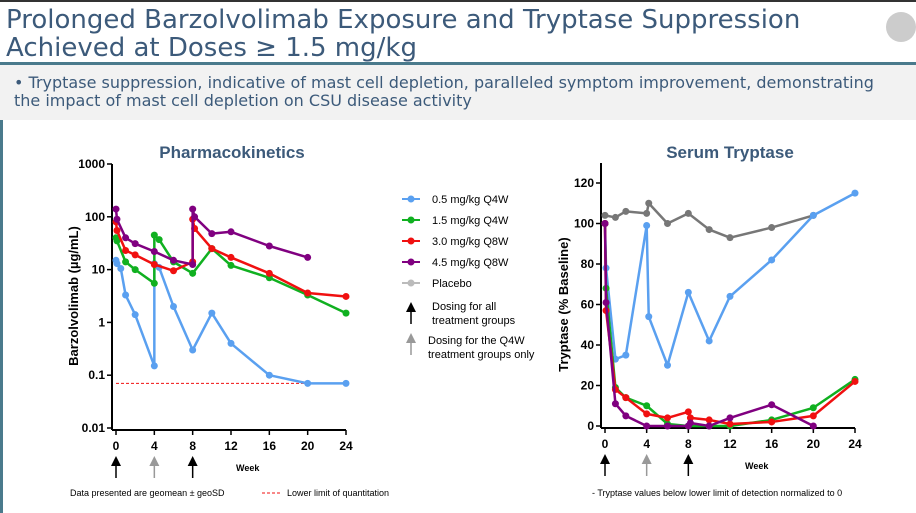 The image size is (916, 513). What do you see at coordinates (474, 321) in the screenshot?
I see `legend-dose-all-2: treatment groups` at bounding box center [474, 321].